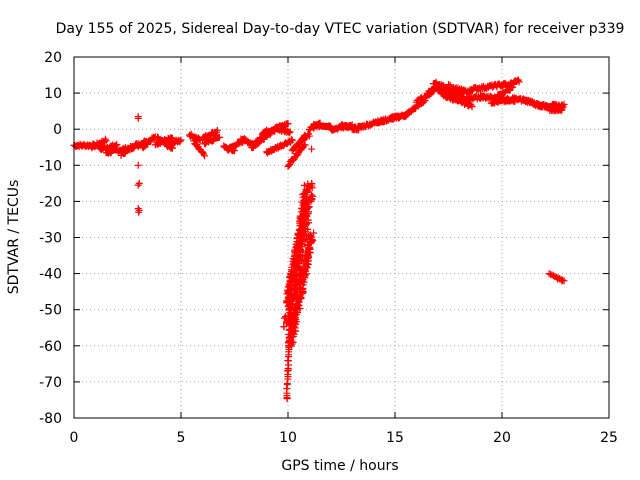 This screenshot has width=640, height=480. I want to click on y-tick-label: 10, so click(53, 94).